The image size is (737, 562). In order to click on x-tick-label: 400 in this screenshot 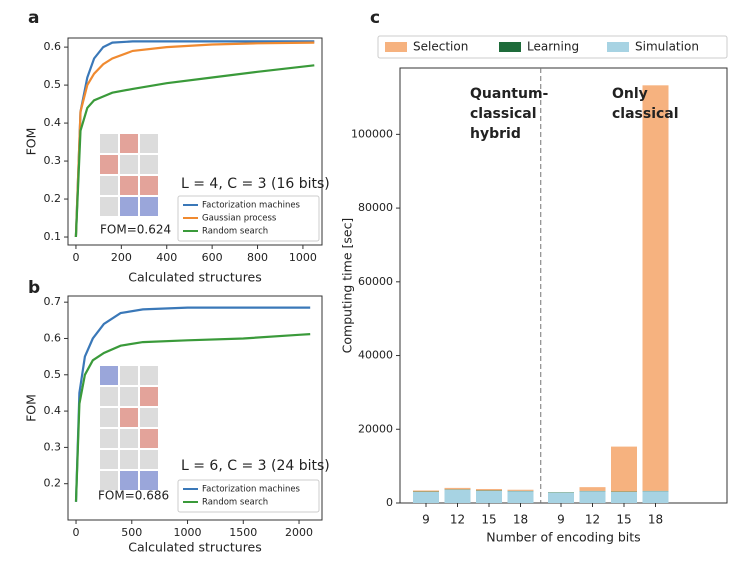, I will do `click(166, 257)`.